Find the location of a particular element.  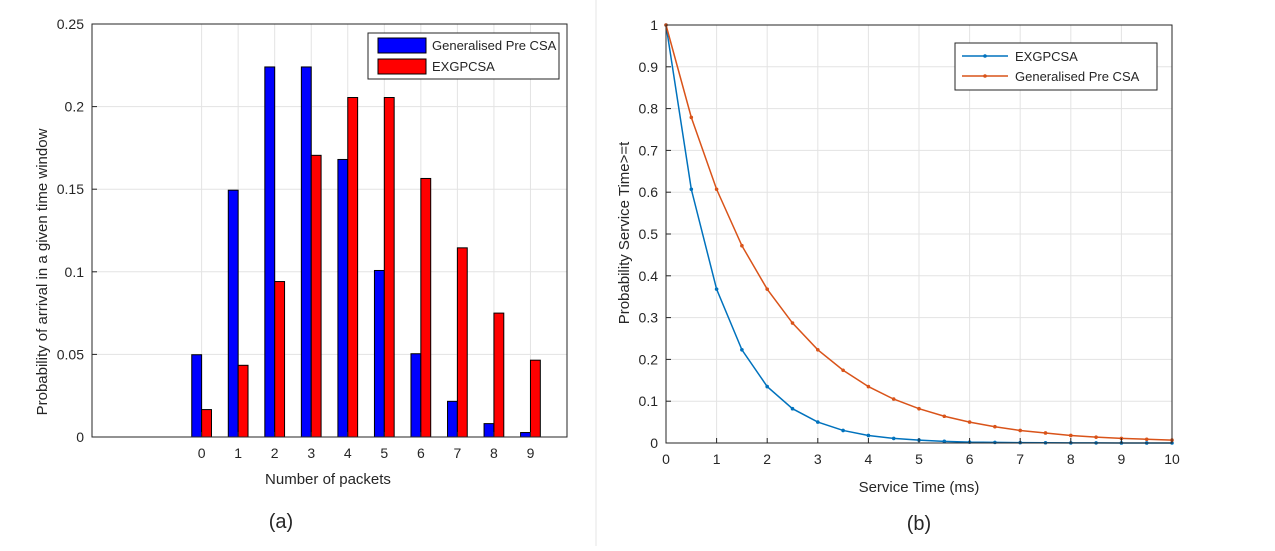

left-x-tick-label: 3 is located at coordinates (311, 453).